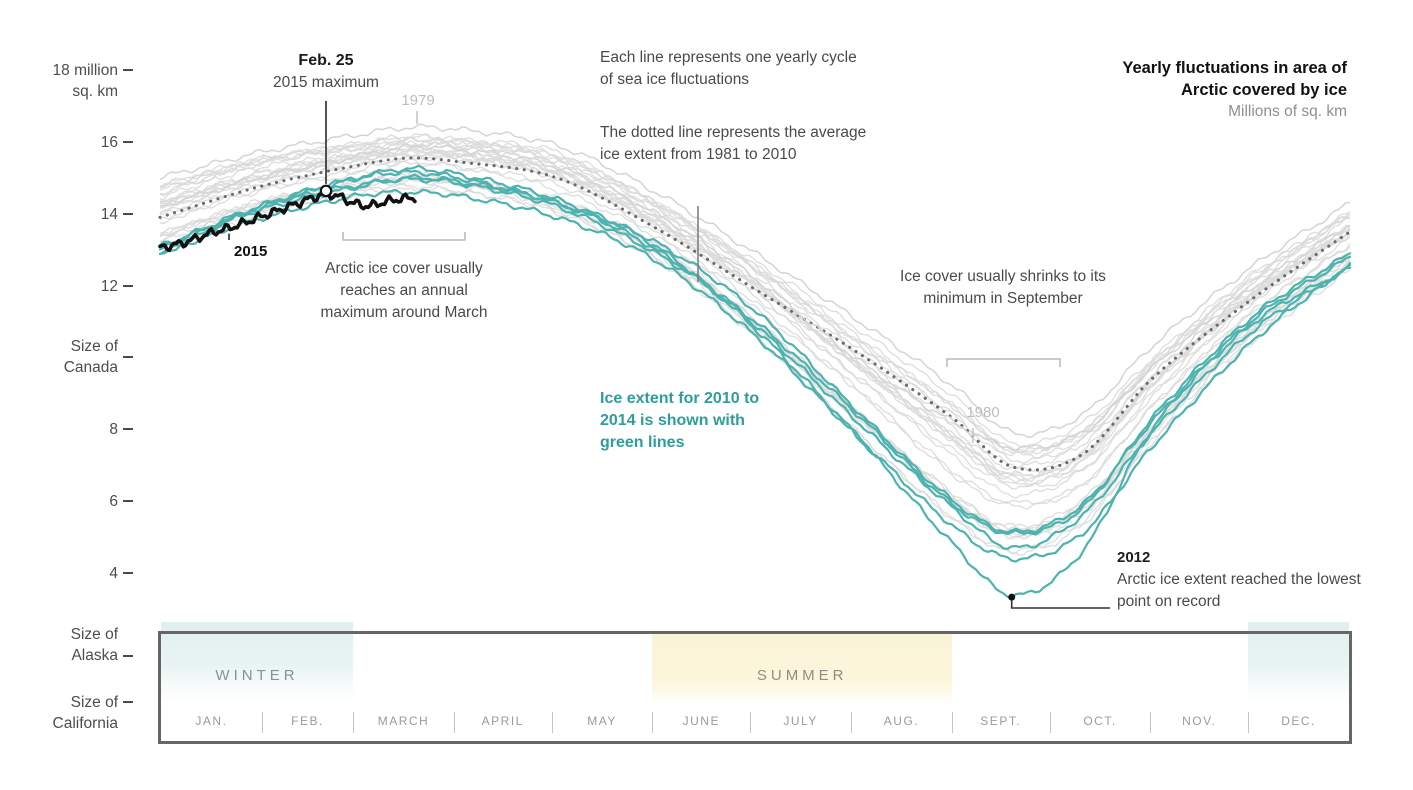 The image size is (1413, 790). What do you see at coordinates (109, 286) in the screenshot?
I see `y-axis-label-12: 12` at bounding box center [109, 286].